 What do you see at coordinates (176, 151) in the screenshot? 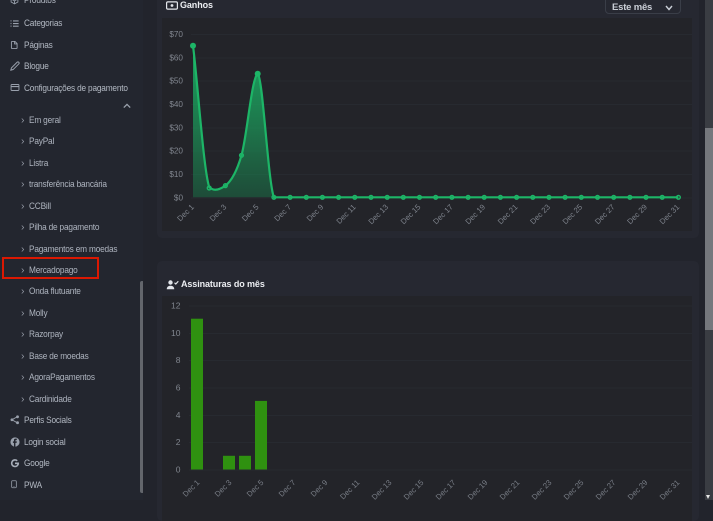
I see `svg-text: $20` at bounding box center [176, 151].